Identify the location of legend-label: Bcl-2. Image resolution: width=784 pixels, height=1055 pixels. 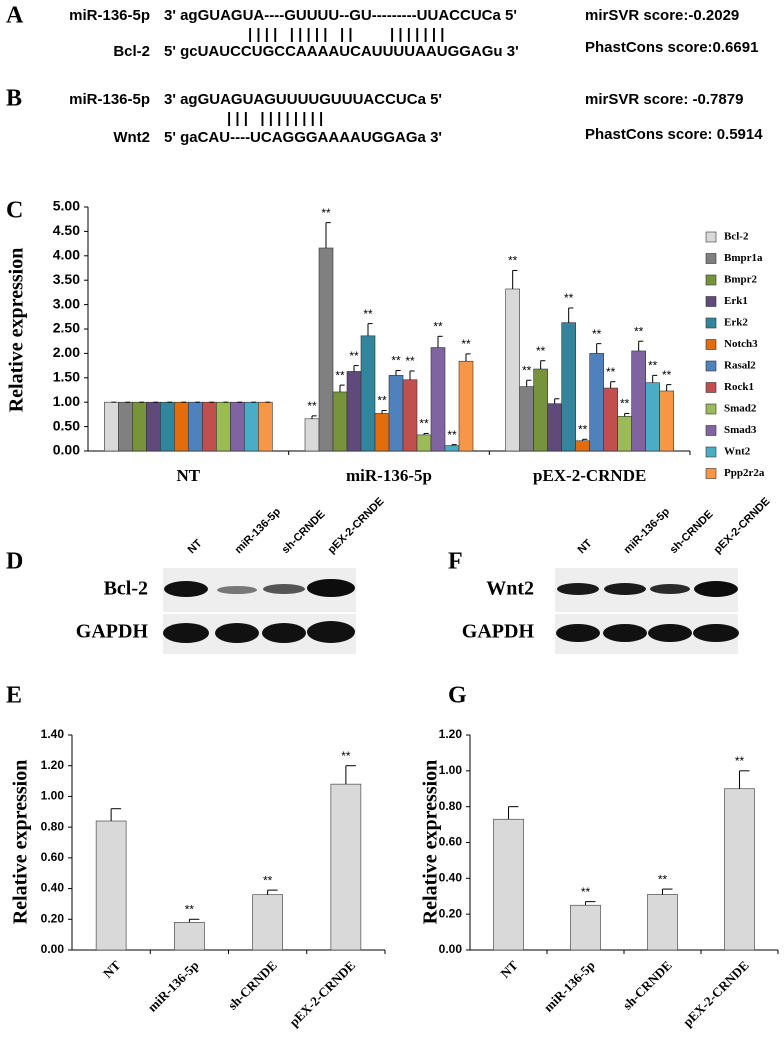
(736, 237).